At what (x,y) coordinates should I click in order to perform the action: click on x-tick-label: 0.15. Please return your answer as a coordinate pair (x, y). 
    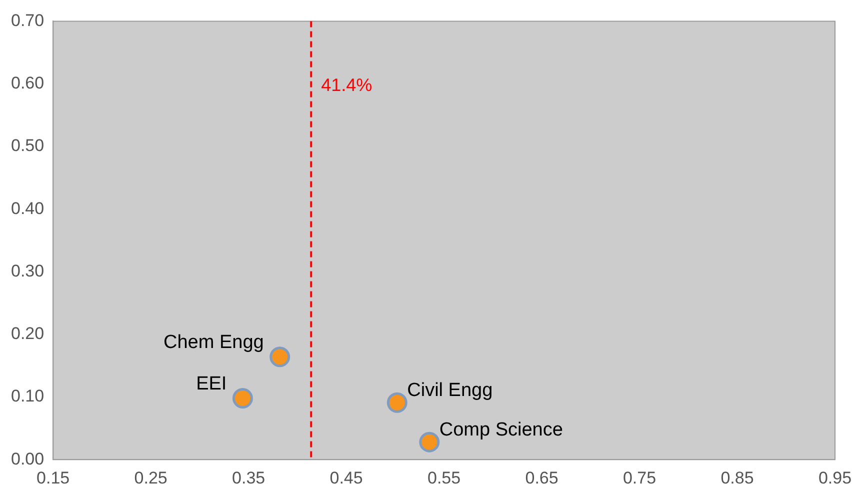
    Looking at the image, I should click on (53, 478).